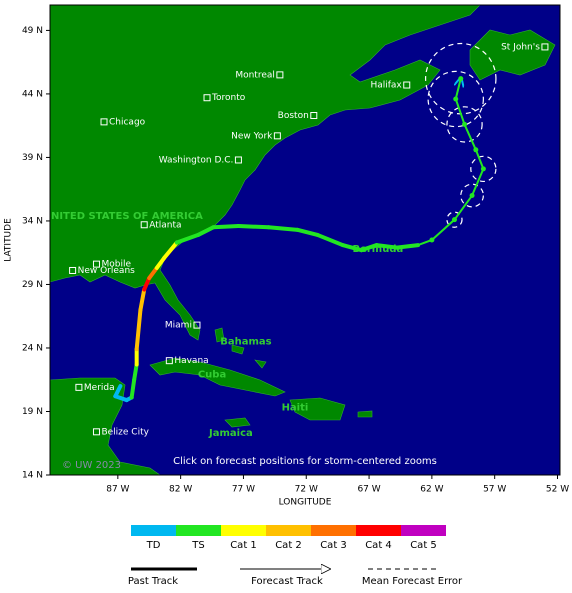  What do you see at coordinates (228, 98) in the screenshot?
I see `city-label: Toronto` at bounding box center [228, 98].